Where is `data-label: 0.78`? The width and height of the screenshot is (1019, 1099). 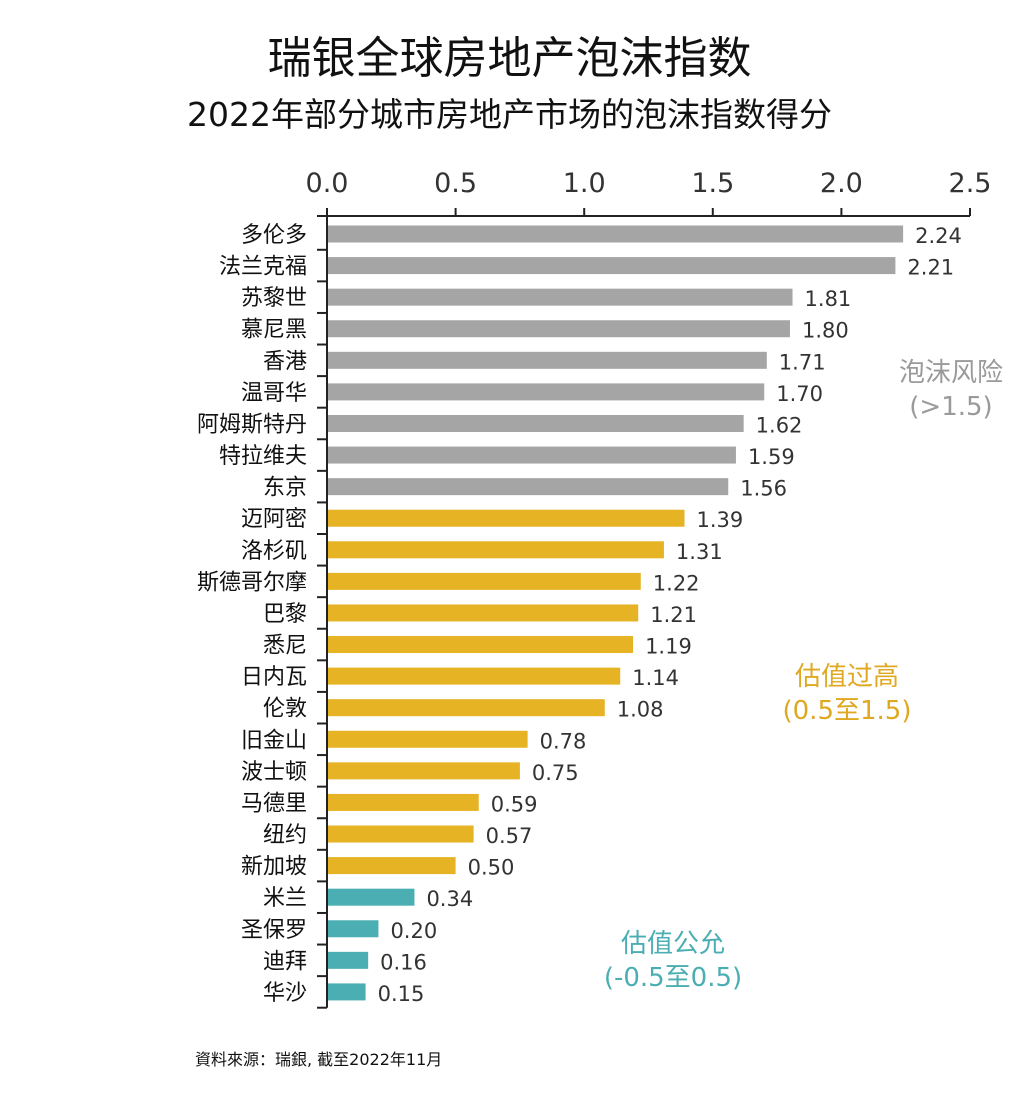
data-label: 0.78 is located at coordinates (563, 741).